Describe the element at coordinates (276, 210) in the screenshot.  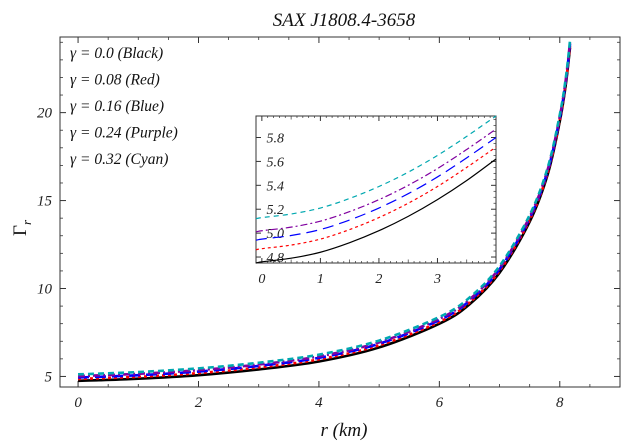
I see `inset-y-tick-label: 5.2` at that location.